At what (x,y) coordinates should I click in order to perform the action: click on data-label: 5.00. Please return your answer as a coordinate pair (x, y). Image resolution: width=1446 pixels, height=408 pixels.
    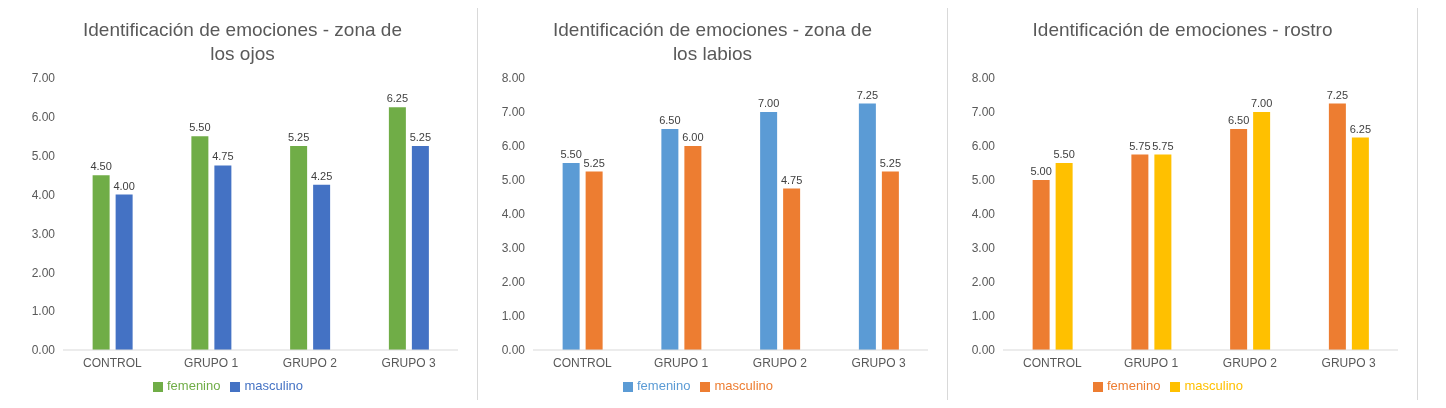
    Looking at the image, I should click on (1041, 171).